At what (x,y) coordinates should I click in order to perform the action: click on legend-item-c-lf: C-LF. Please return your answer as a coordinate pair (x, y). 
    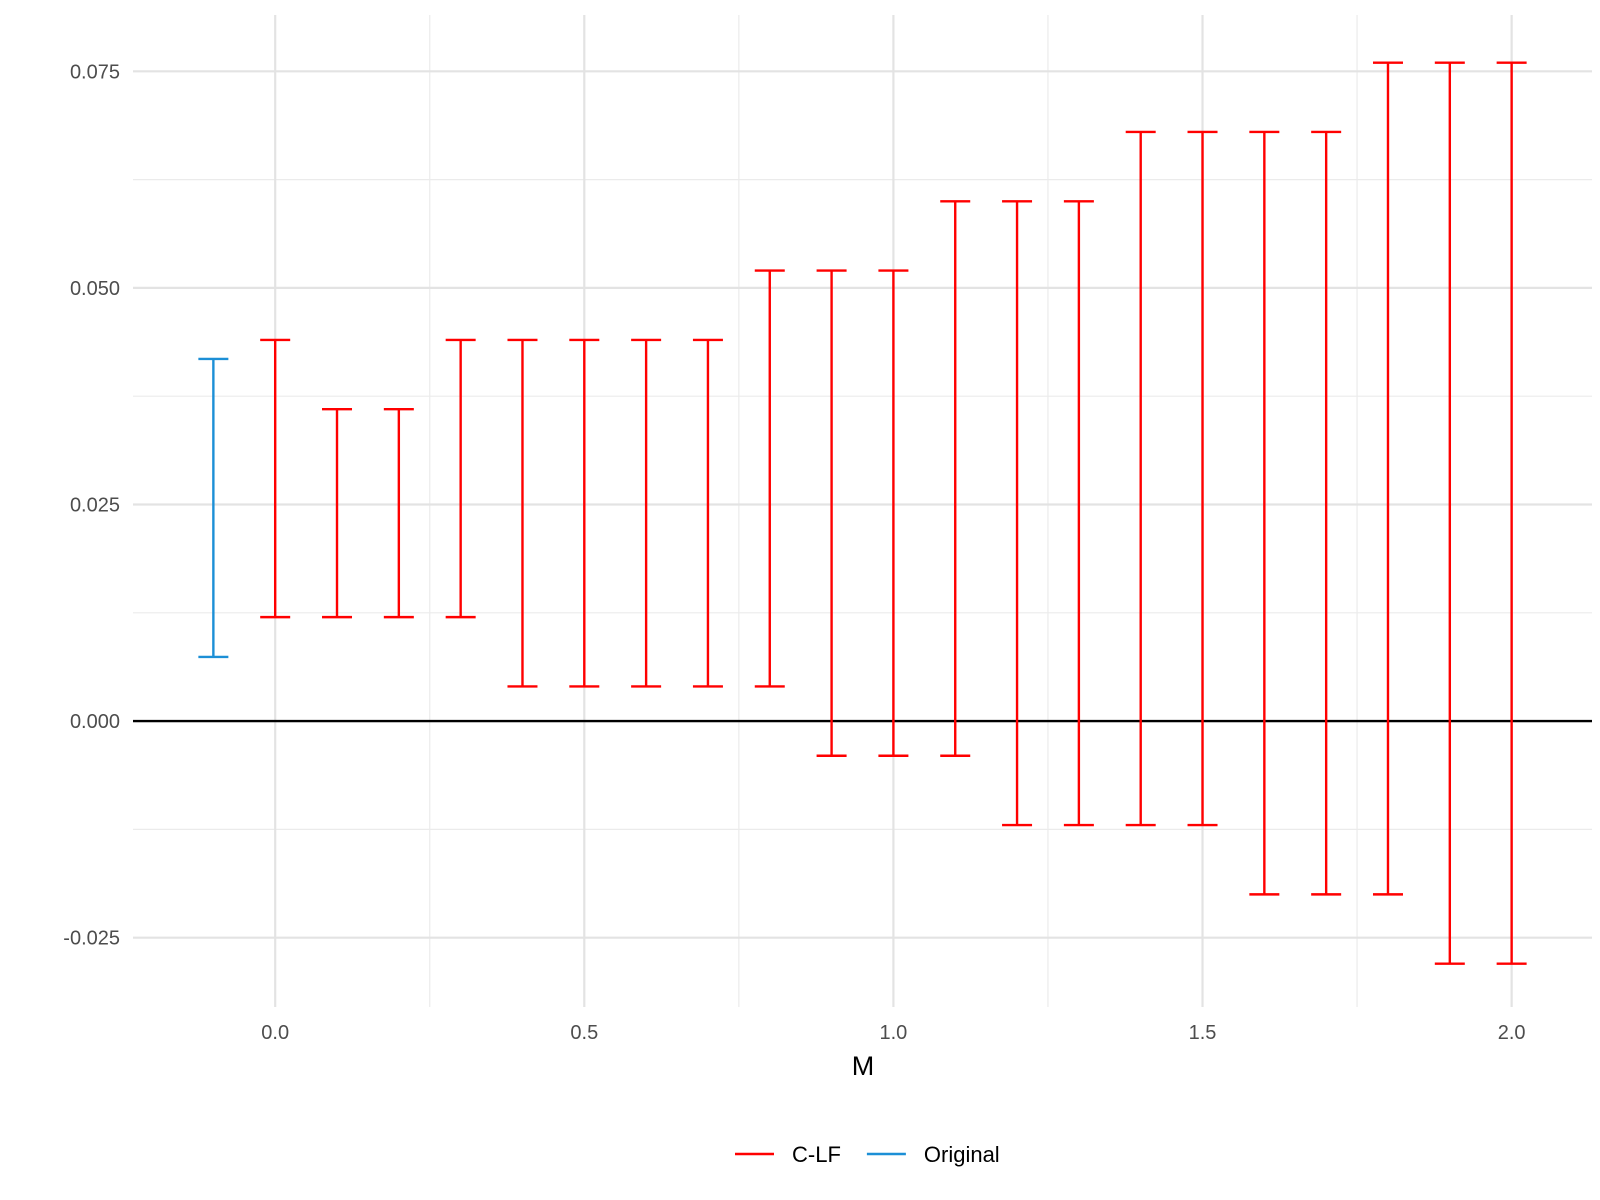
    Looking at the image, I should click on (788, 1154).